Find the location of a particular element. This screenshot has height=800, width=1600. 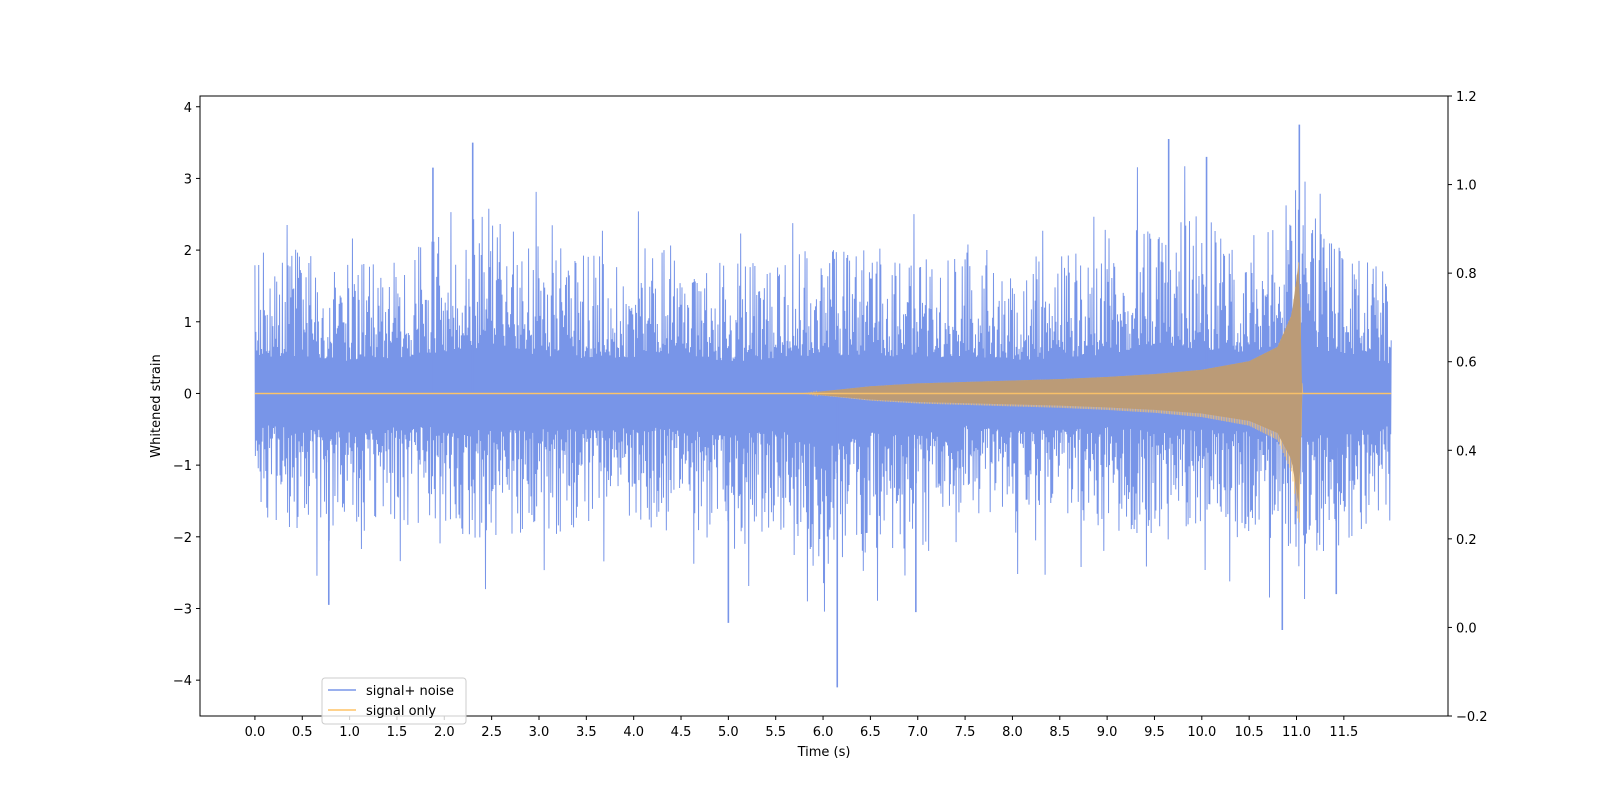

y-tick-label: 3 is located at coordinates (188, 179).